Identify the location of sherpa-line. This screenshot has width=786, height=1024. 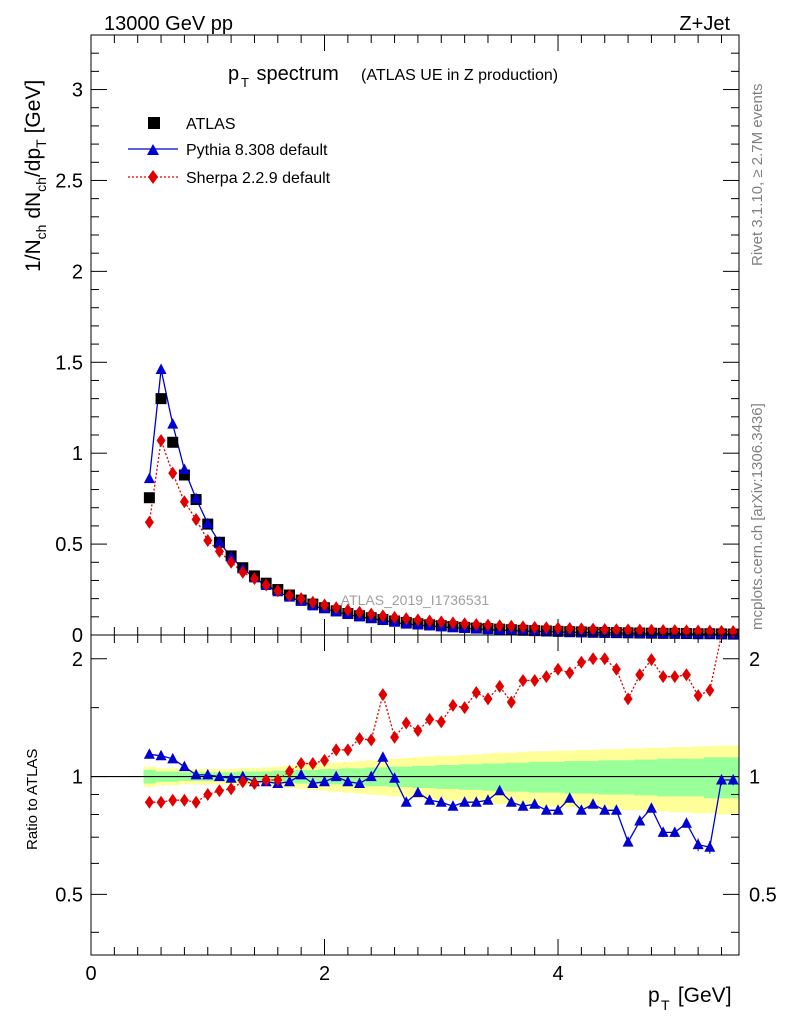
(441, 536).